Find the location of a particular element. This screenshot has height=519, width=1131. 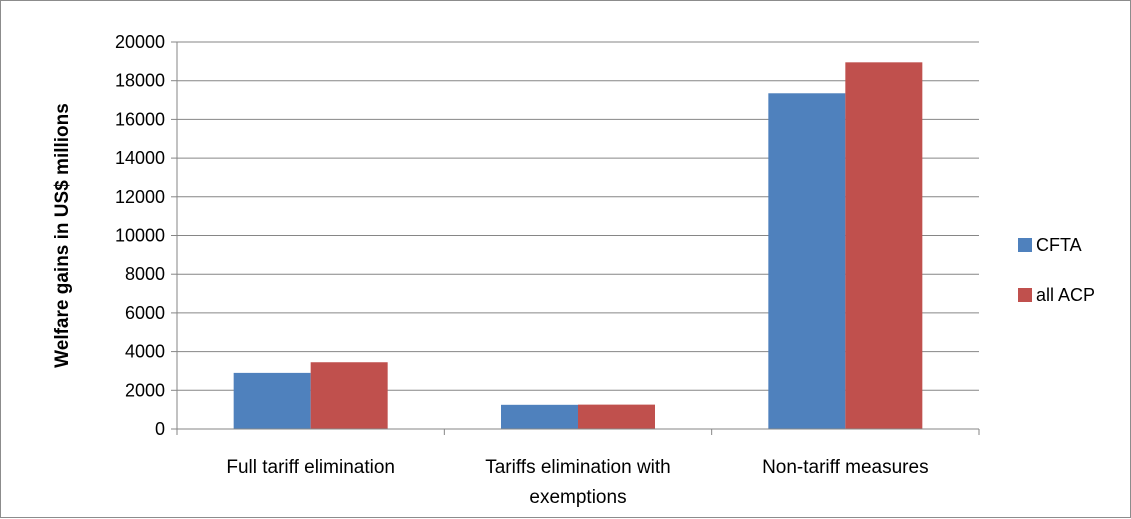

y-tick-label: 12000 is located at coordinates (140, 197).